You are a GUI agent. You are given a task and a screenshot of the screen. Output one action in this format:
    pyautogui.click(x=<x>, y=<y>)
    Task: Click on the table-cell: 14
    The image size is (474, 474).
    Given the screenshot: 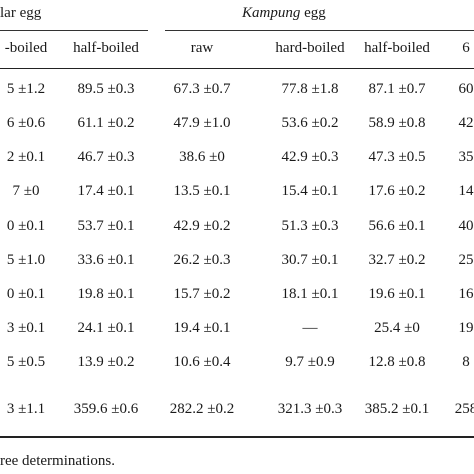 What is the action you would take?
    pyautogui.click(x=466, y=191)
    